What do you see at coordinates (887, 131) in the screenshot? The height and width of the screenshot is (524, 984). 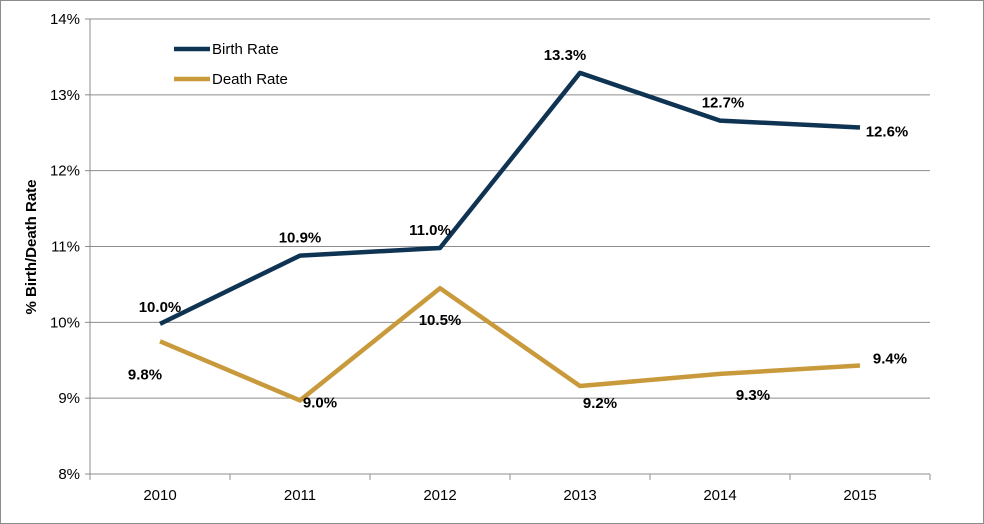 I see `birth-rate-data-label: 12.6%` at bounding box center [887, 131].